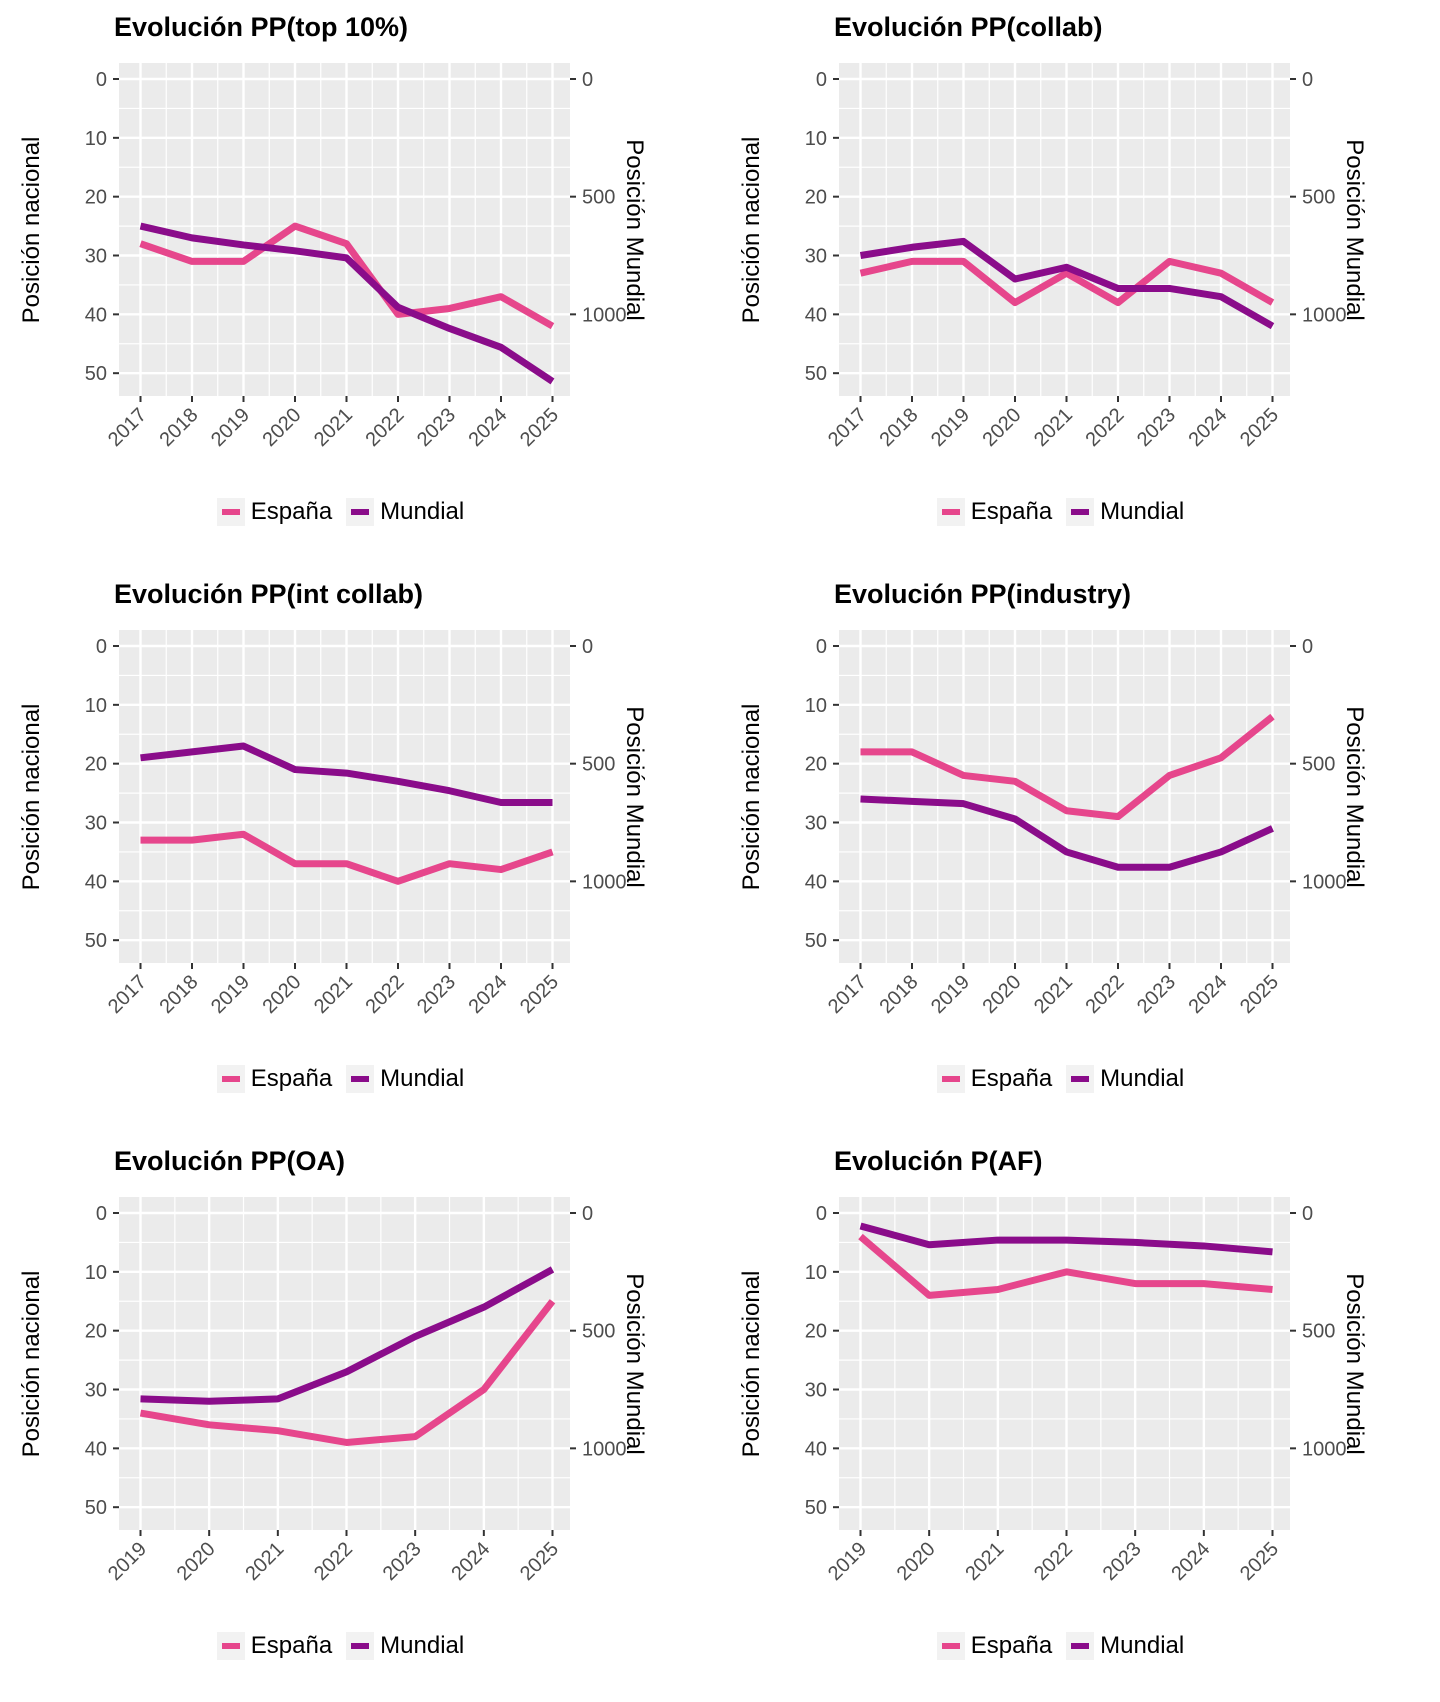 The width and height of the screenshot is (1440, 1702). I want to click on chart-title: Evolución PP(top 10%), so click(261, 27).